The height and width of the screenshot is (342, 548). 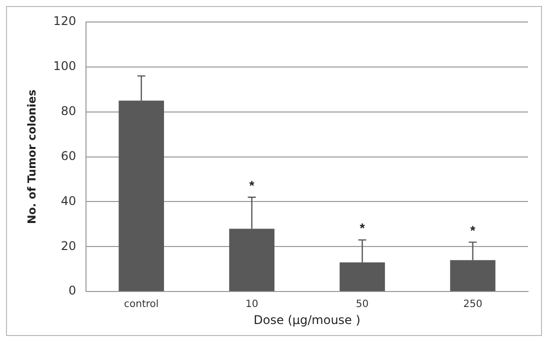 I want to click on y-tick-label: 120, so click(x=64, y=21).